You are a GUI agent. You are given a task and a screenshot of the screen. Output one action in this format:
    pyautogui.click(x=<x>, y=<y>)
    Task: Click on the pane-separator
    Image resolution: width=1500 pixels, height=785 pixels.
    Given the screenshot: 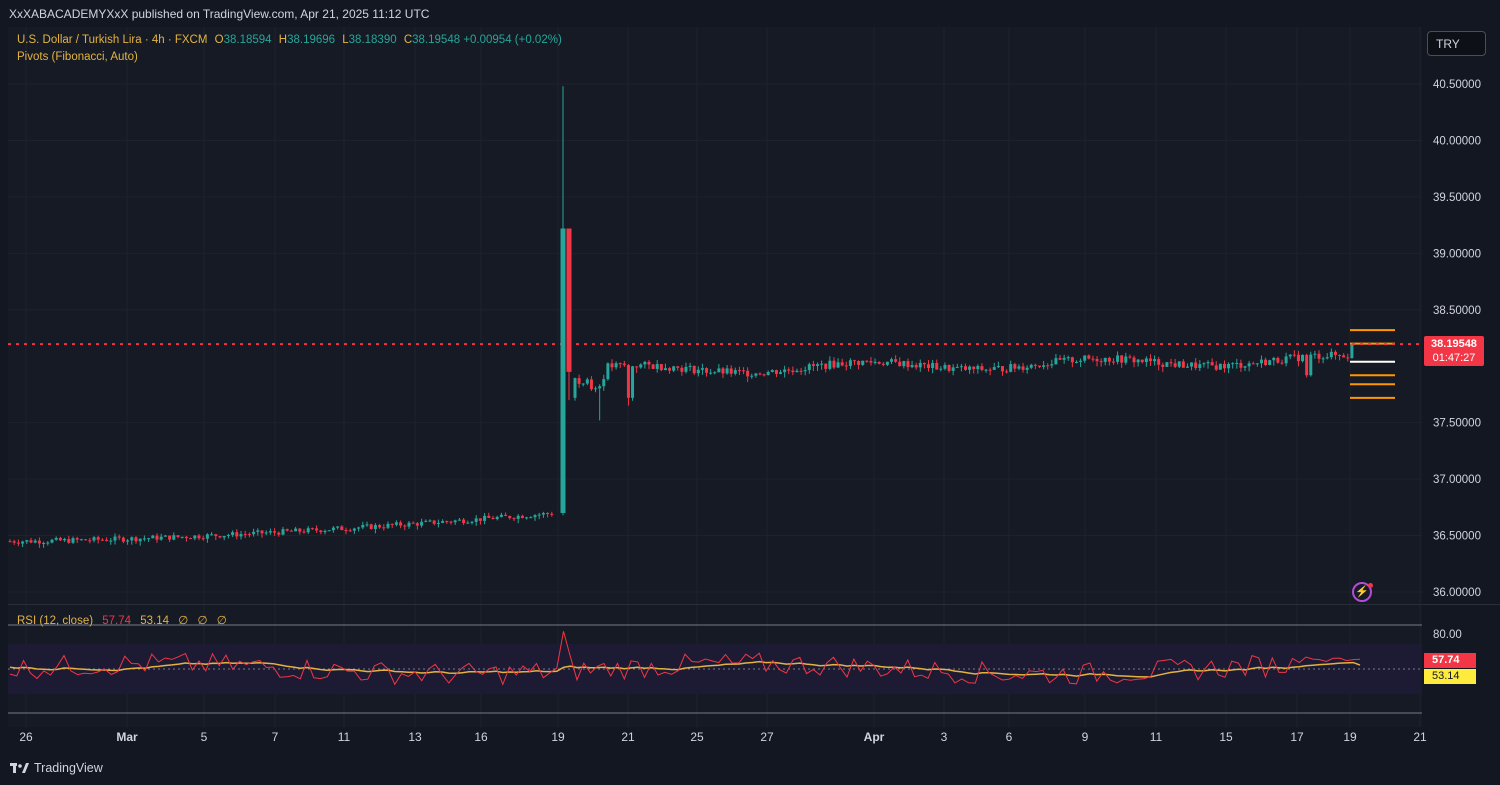 What is the action you would take?
    pyautogui.click(x=754, y=604)
    